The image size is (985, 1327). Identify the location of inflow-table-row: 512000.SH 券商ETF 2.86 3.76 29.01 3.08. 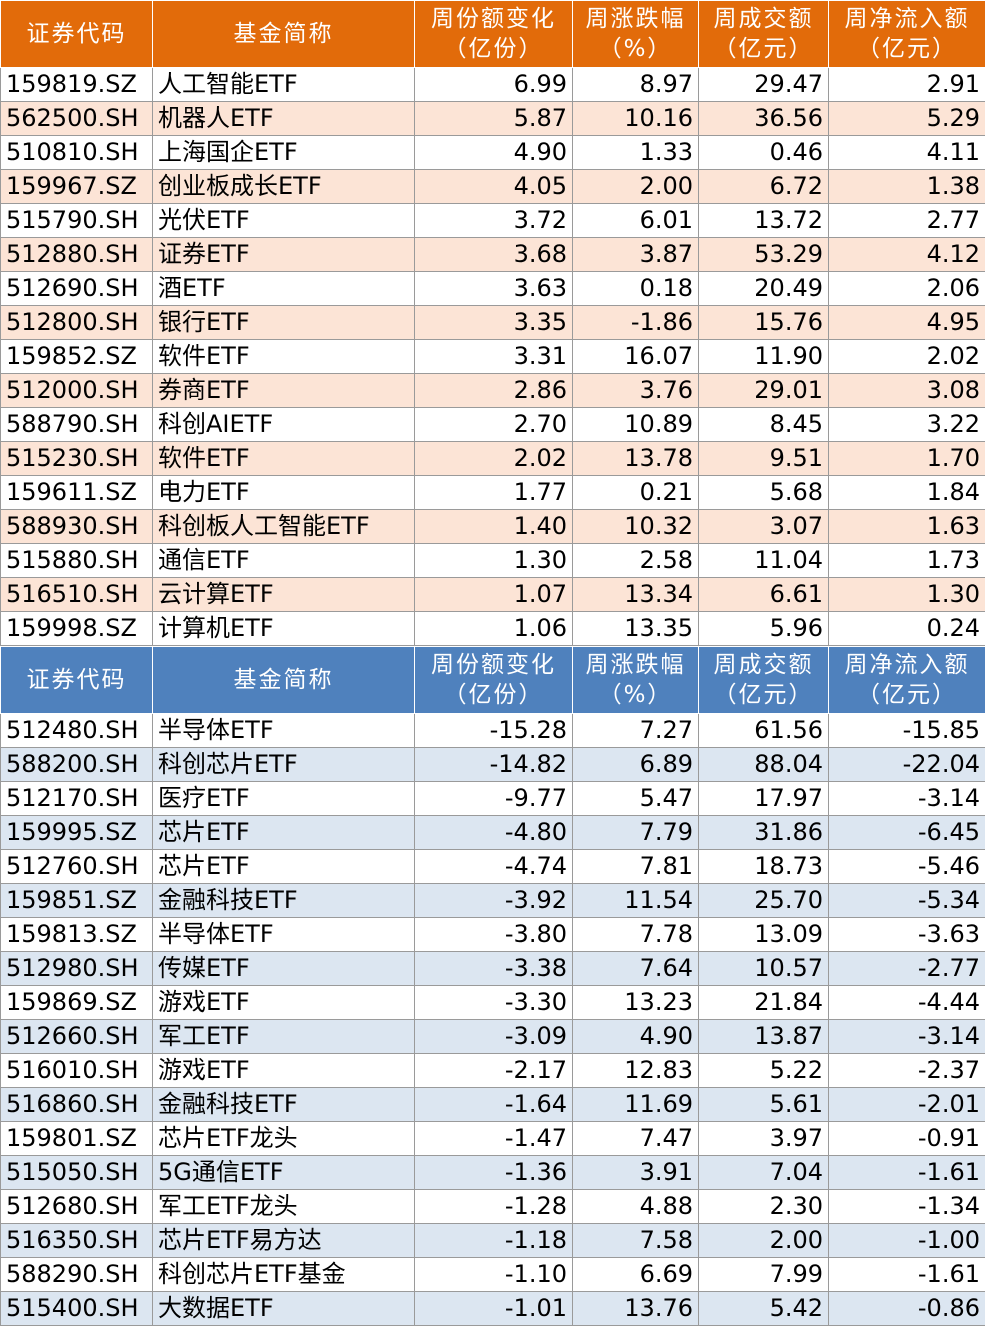
(492, 390).